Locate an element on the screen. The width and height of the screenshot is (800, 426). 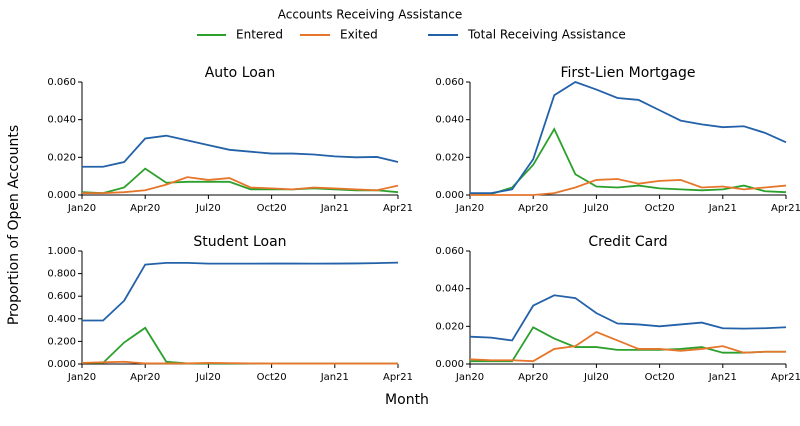
subplot-title: Credit Card is located at coordinates (627, 242).